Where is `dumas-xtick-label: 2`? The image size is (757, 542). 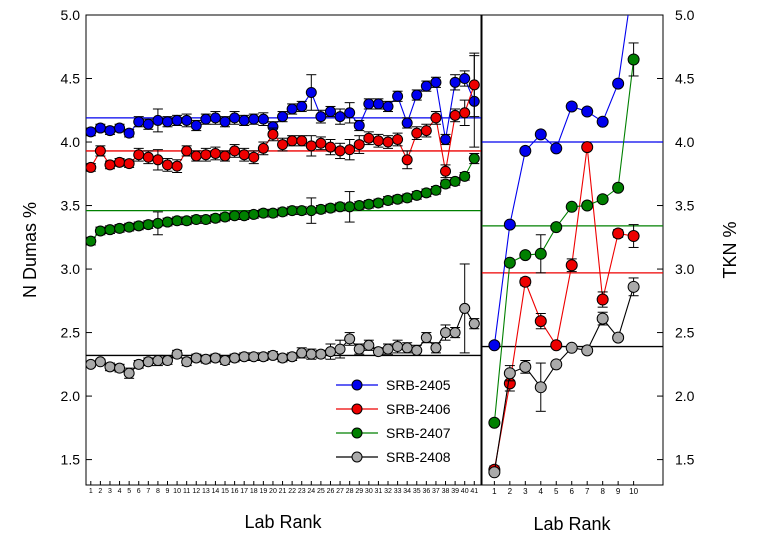
dumas-xtick-label: 2 is located at coordinates (100, 491).